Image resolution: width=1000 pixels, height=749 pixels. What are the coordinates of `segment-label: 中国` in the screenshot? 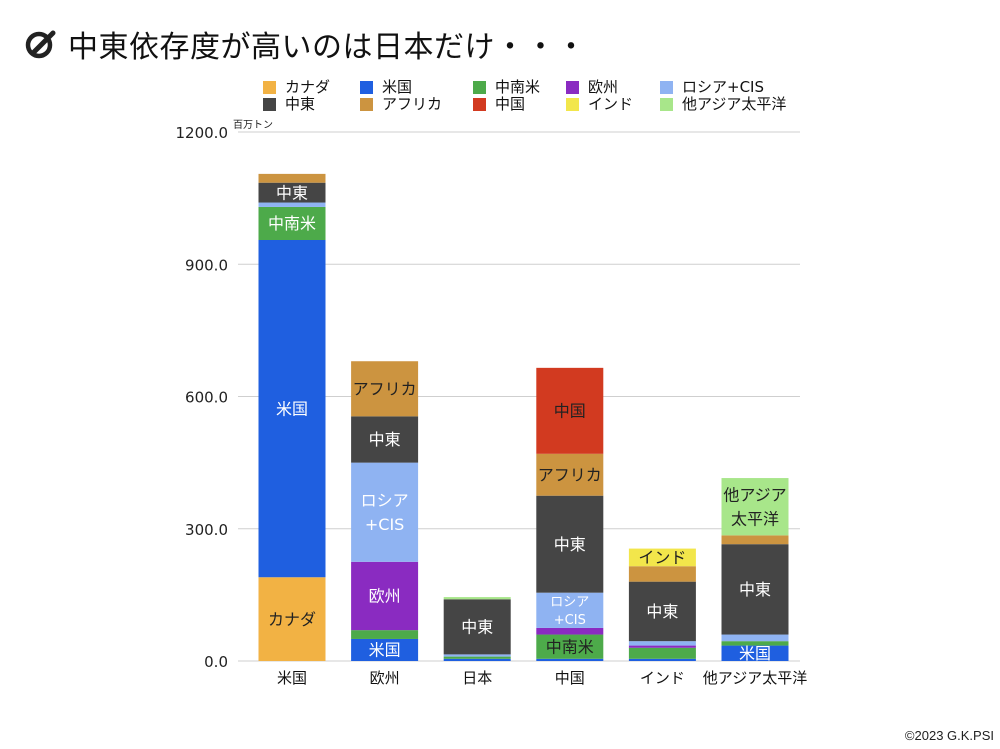 It's located at (570, 411).